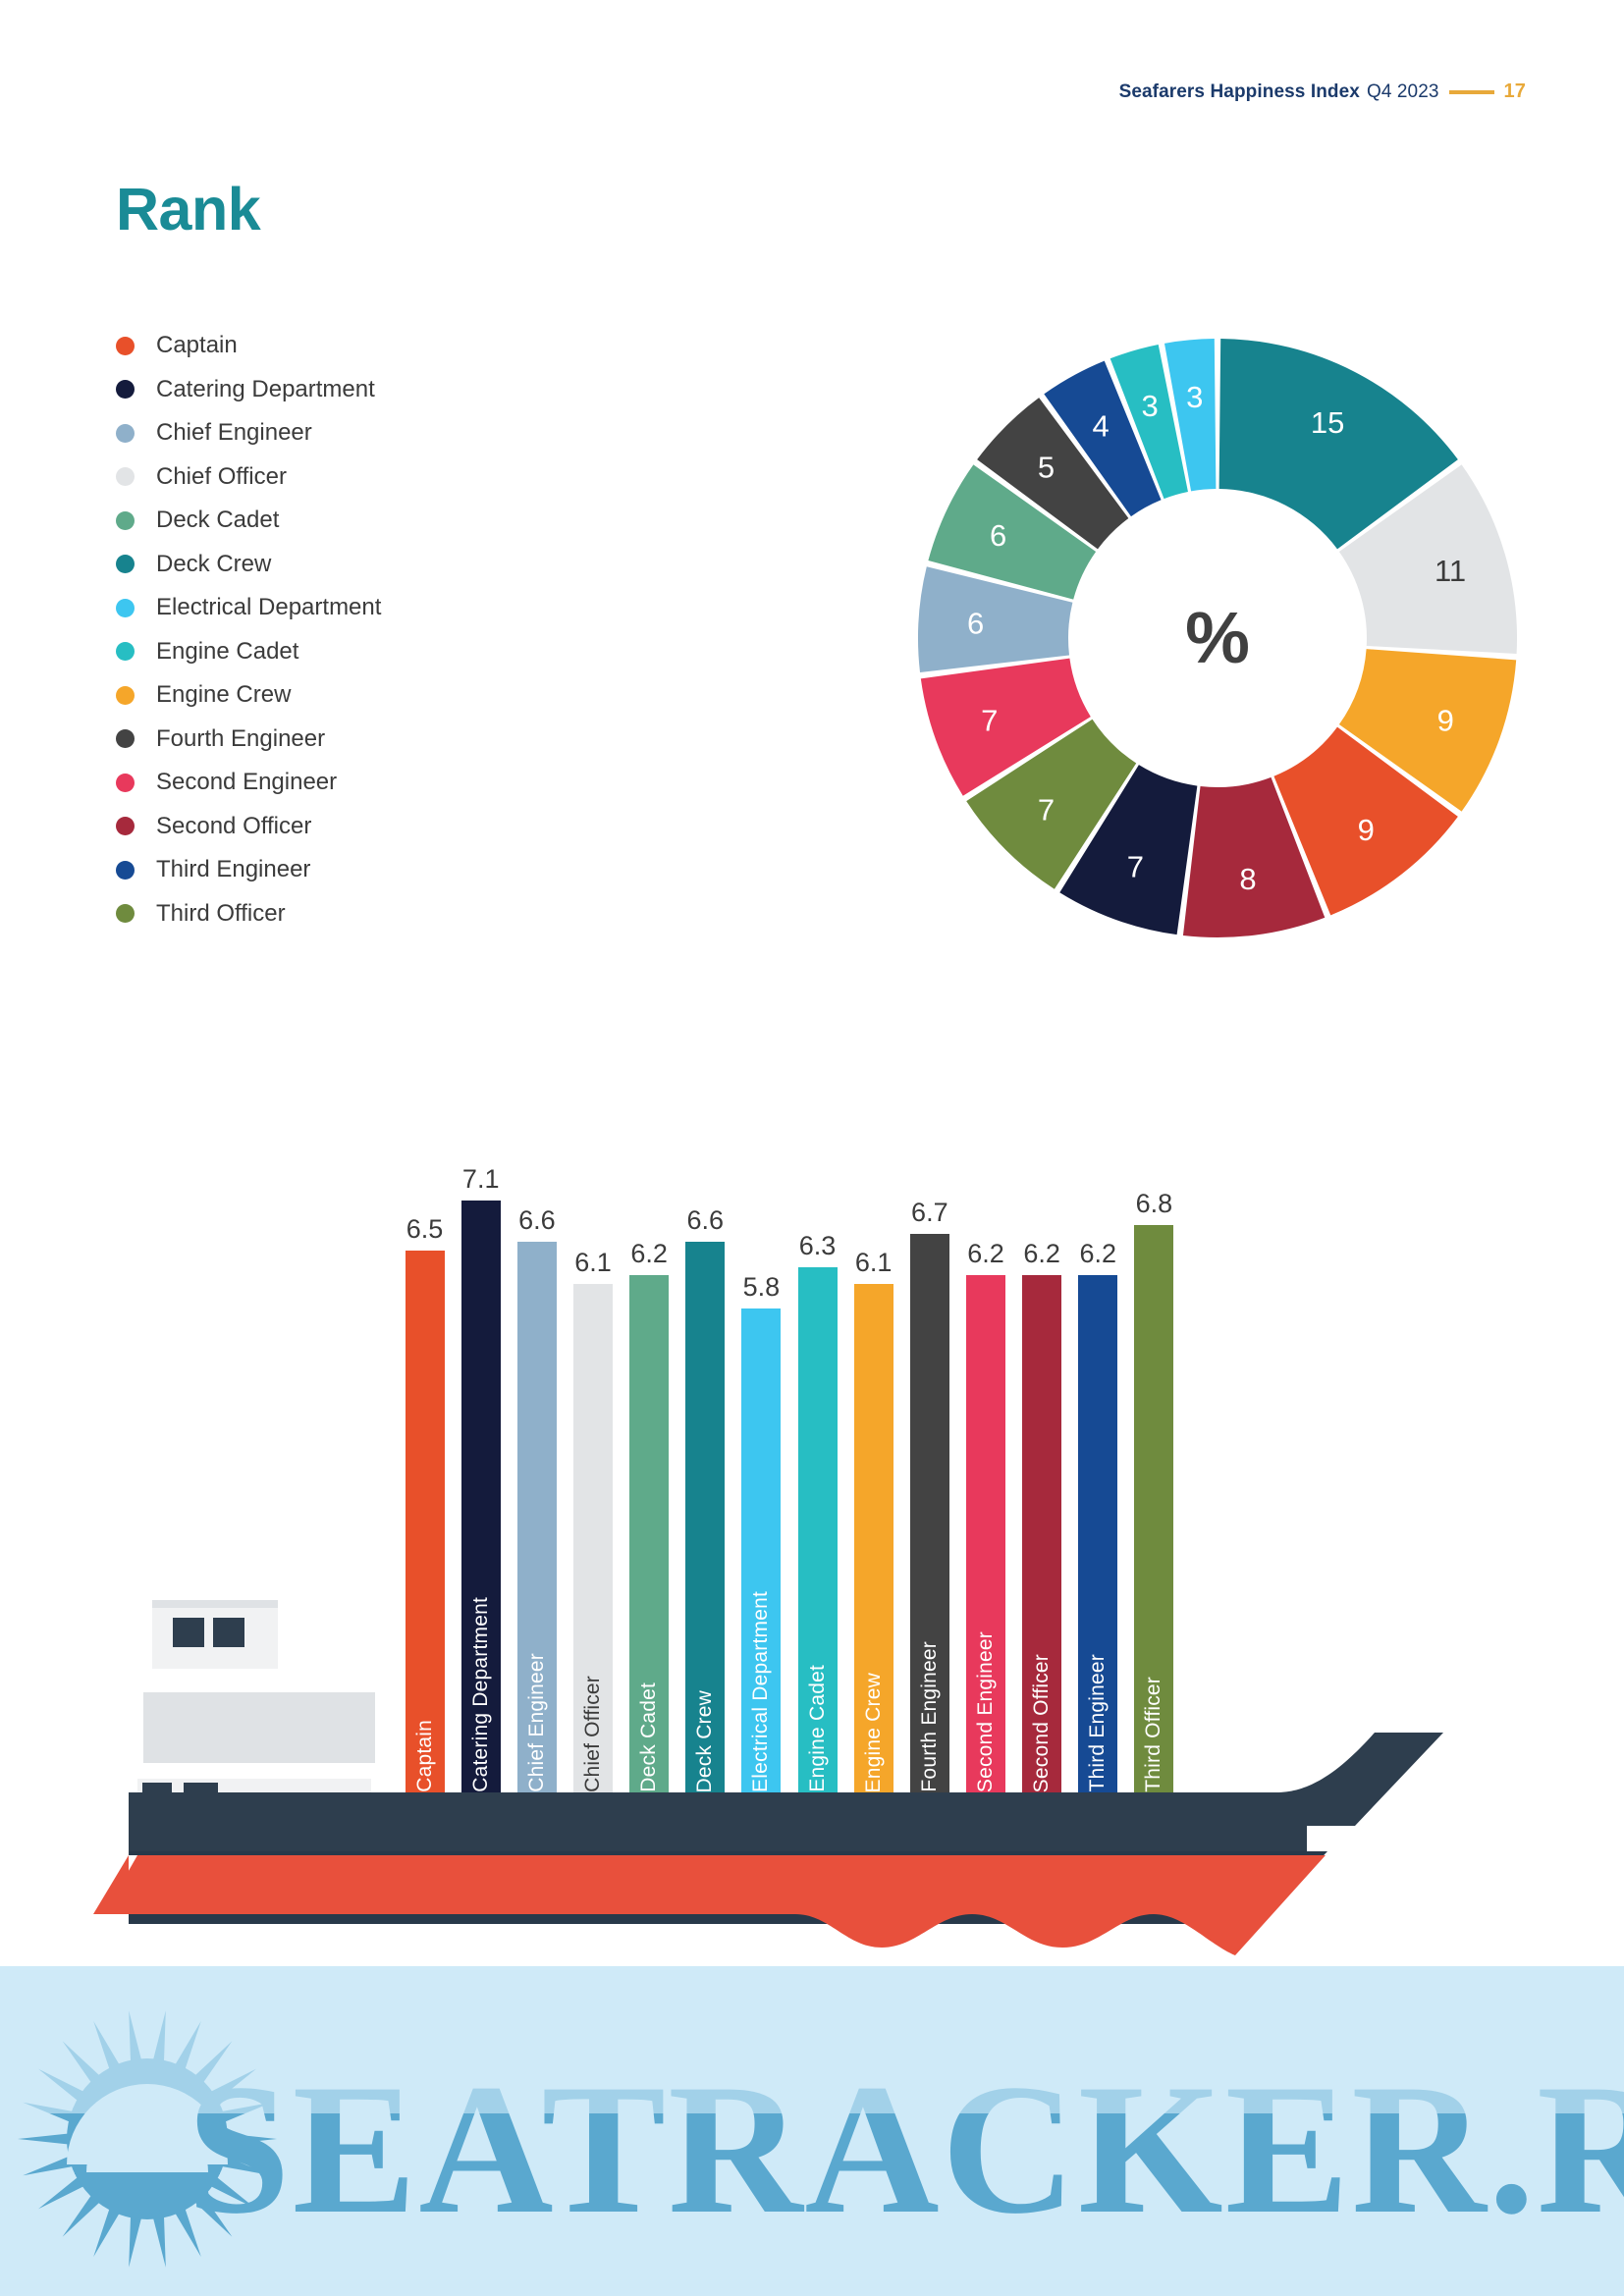 The image size is (1624, 2296). Describe the element at coordinates (327, 870) in the screenshot. I see `legend-item: Third Engineer` at that location.